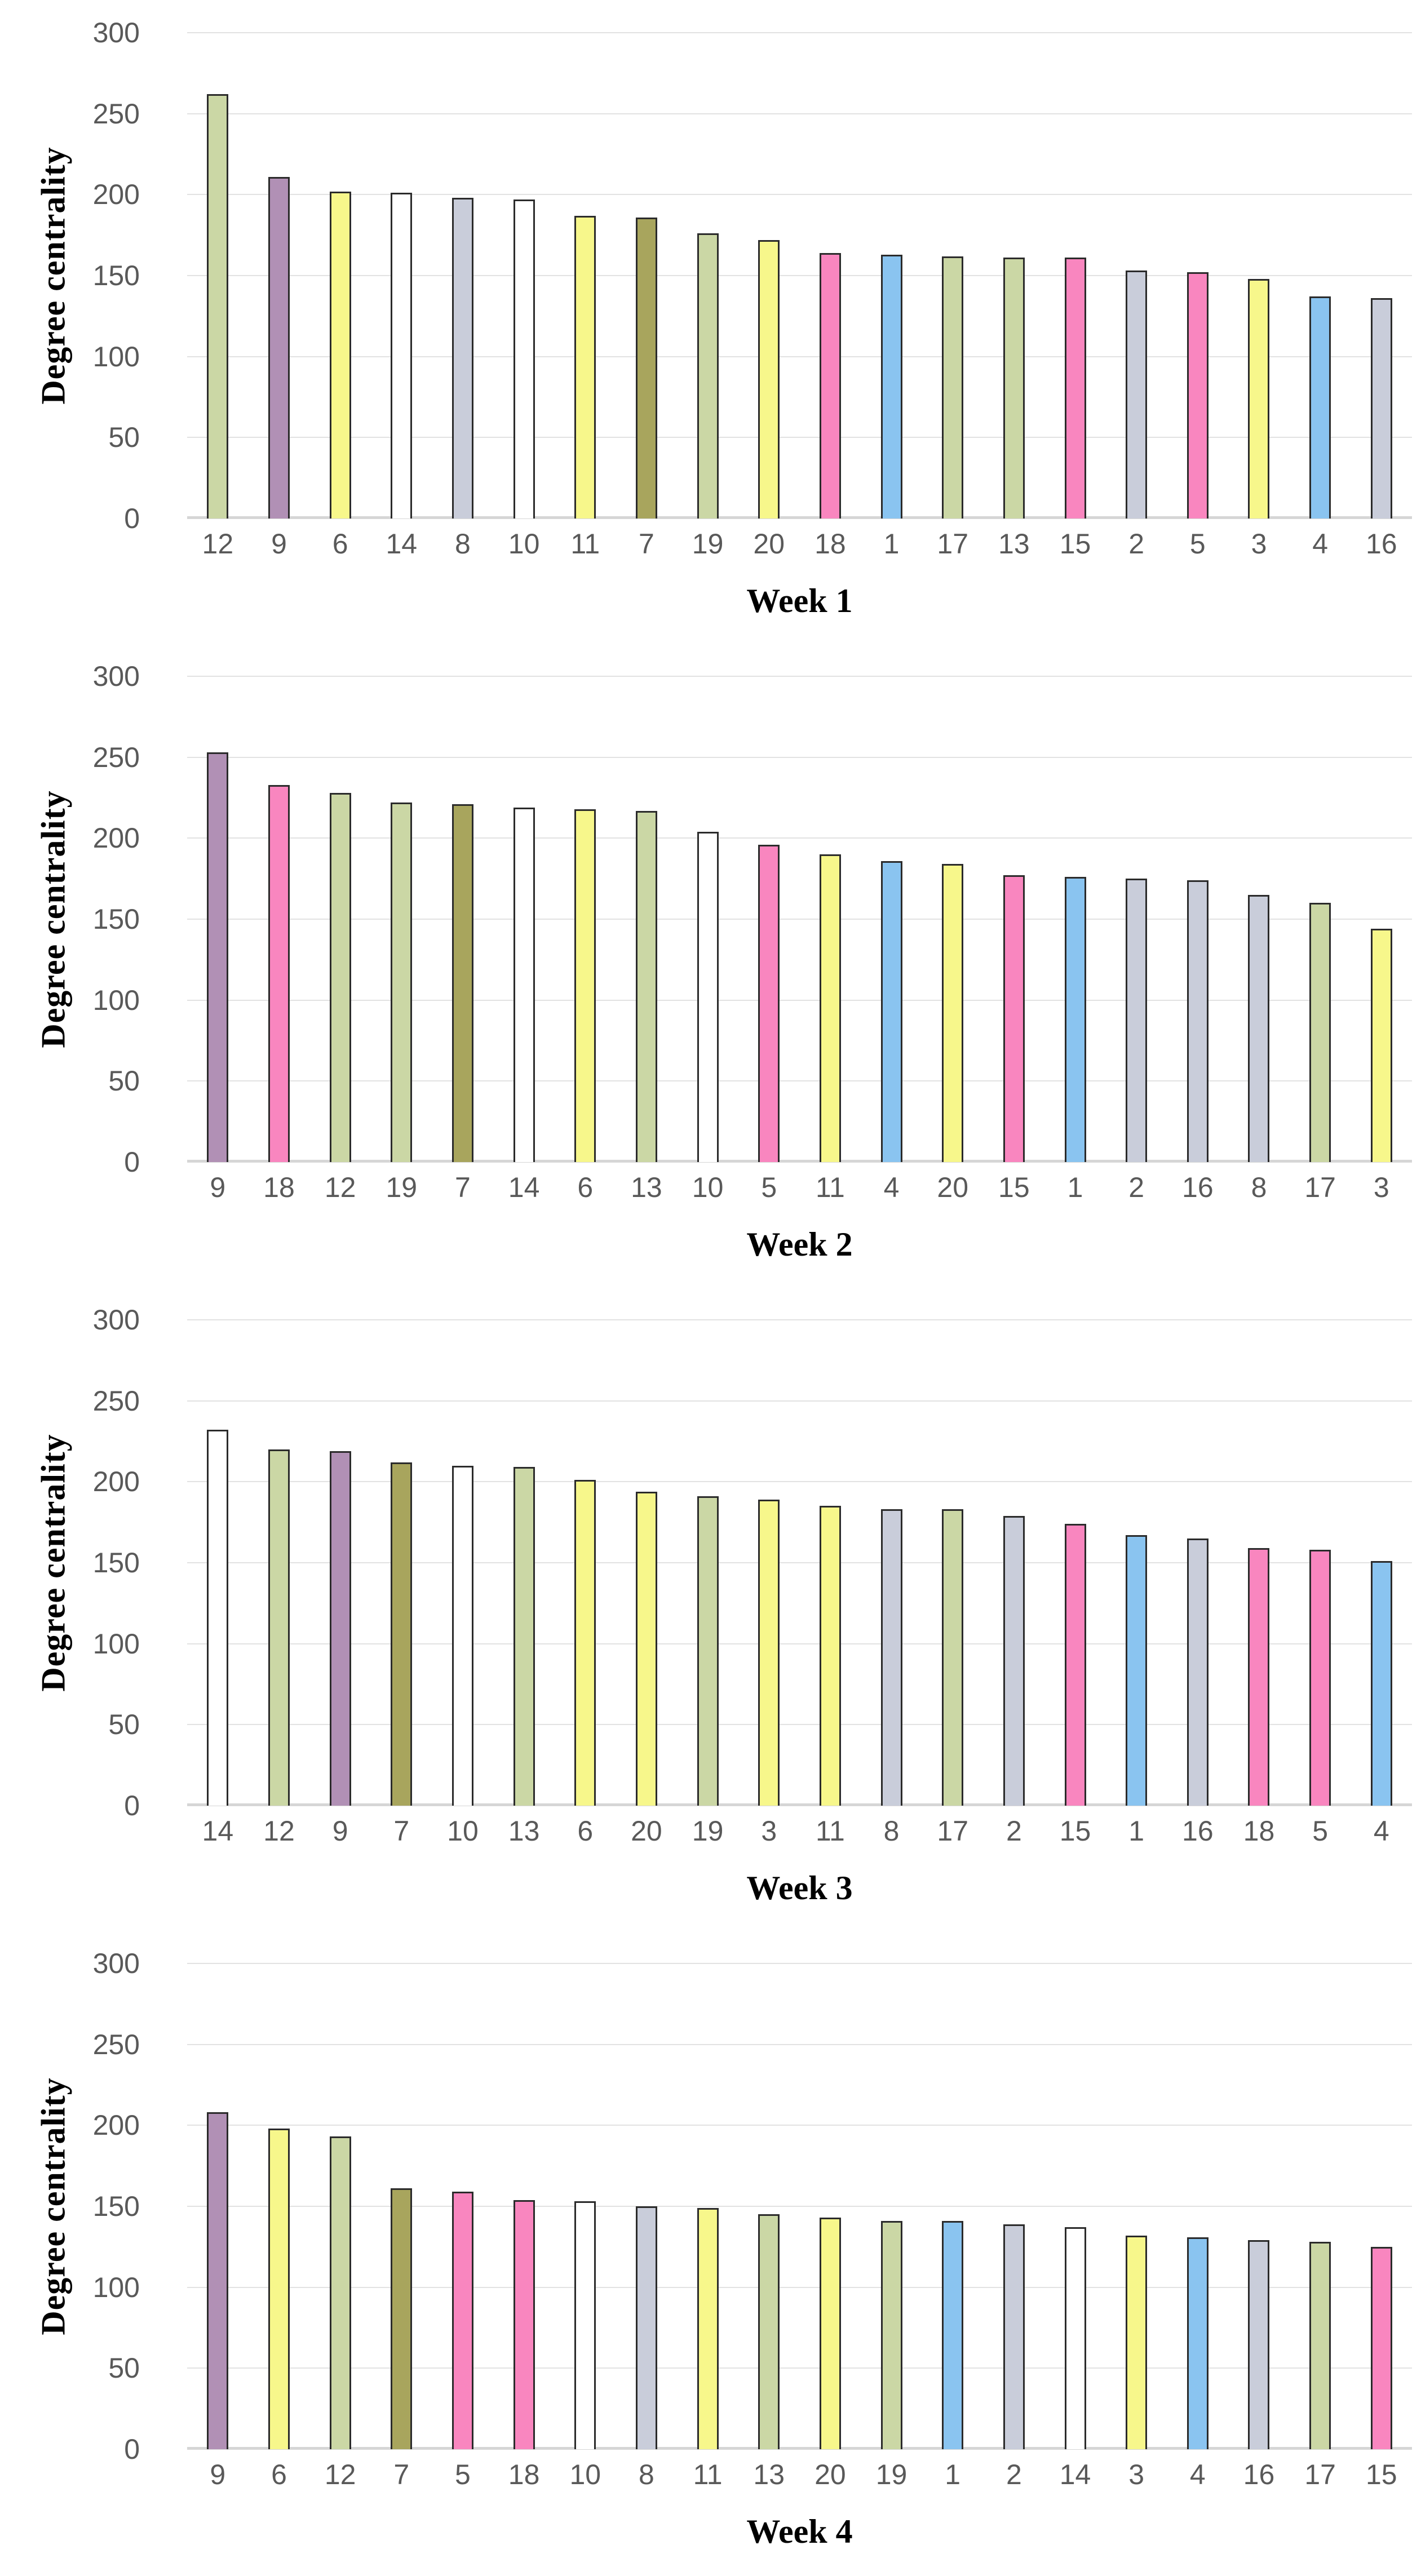 The width and height of the screenshot is (1421, 2576). What do you see at coordinates (800, 517) in the screenshot?
I see `x-axis-baseline` at bounding box center [800, 517].